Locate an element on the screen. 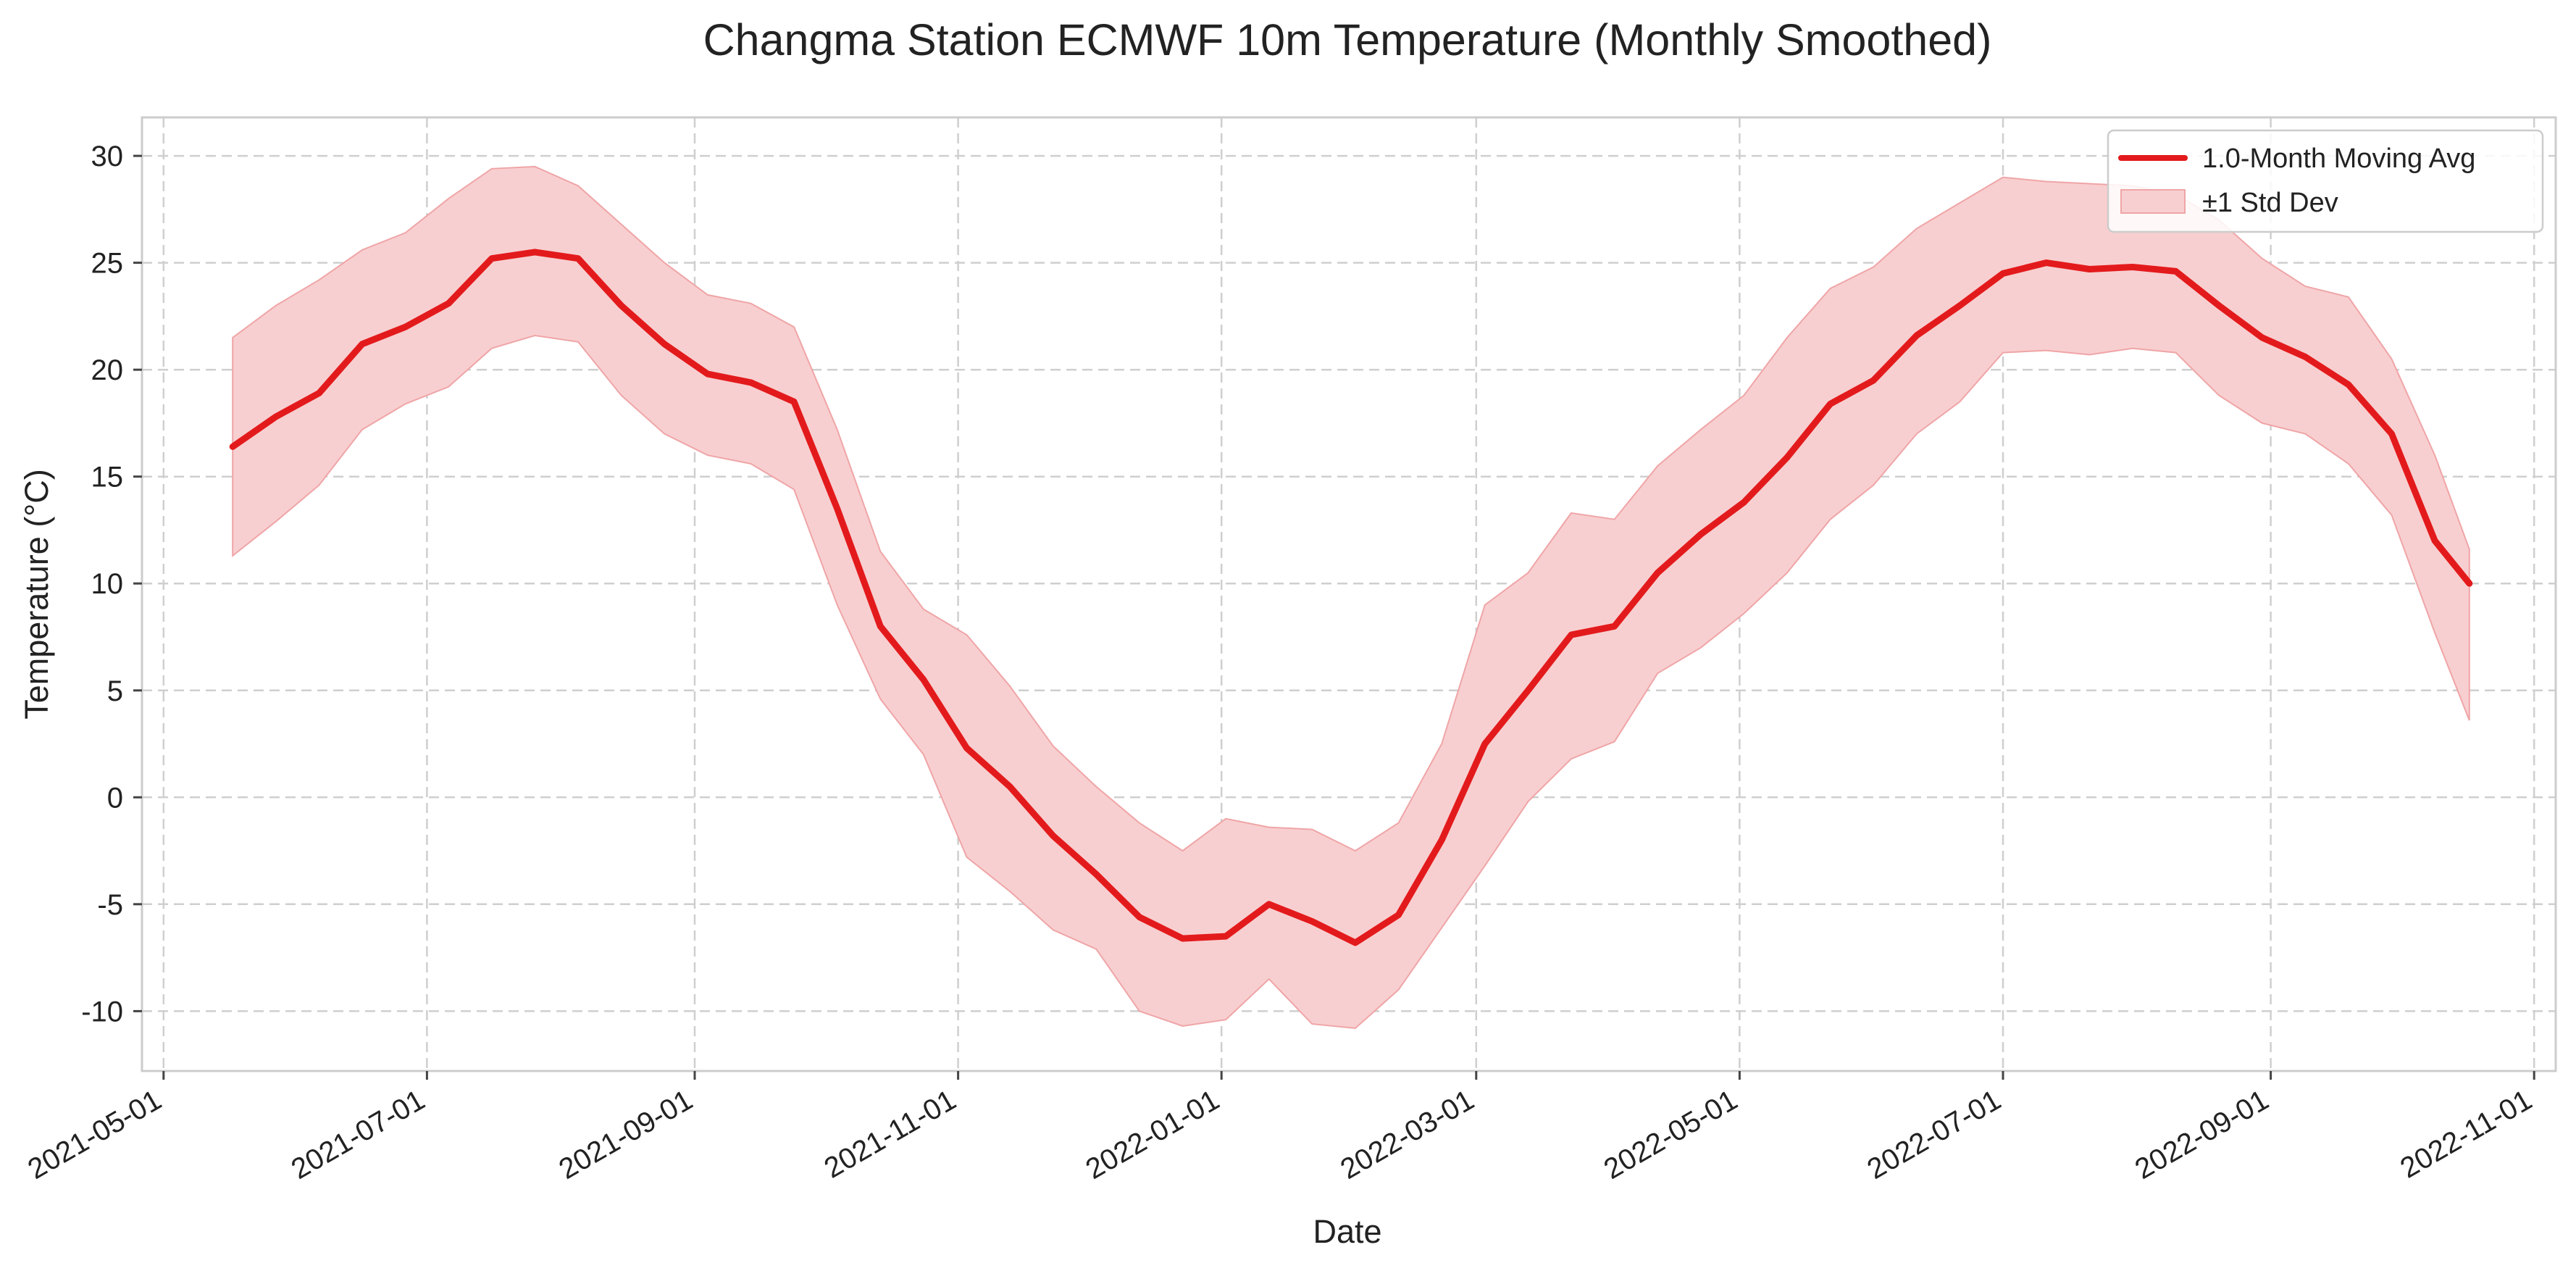 The width and height of the screenshot is (2576, 1271). legend-frame is located at coordinates (2325, 181).